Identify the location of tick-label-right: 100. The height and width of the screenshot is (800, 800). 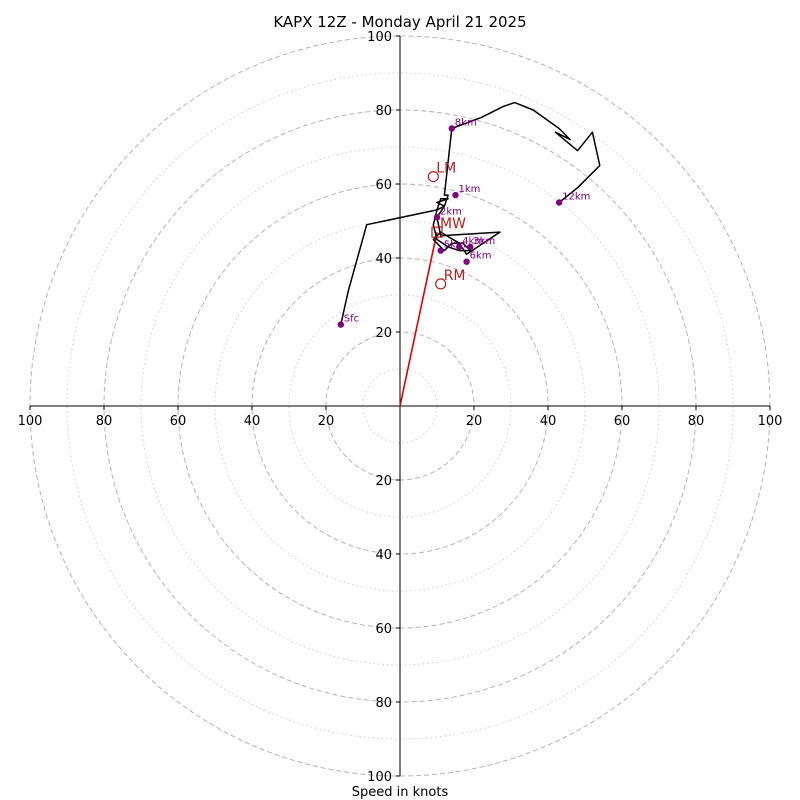
(770, 421).